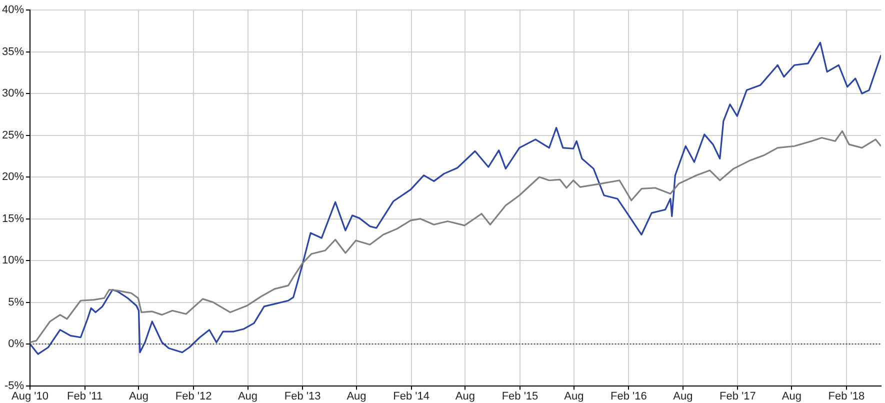  I want to click on y-tick-label: 35%, so click(13, 52).